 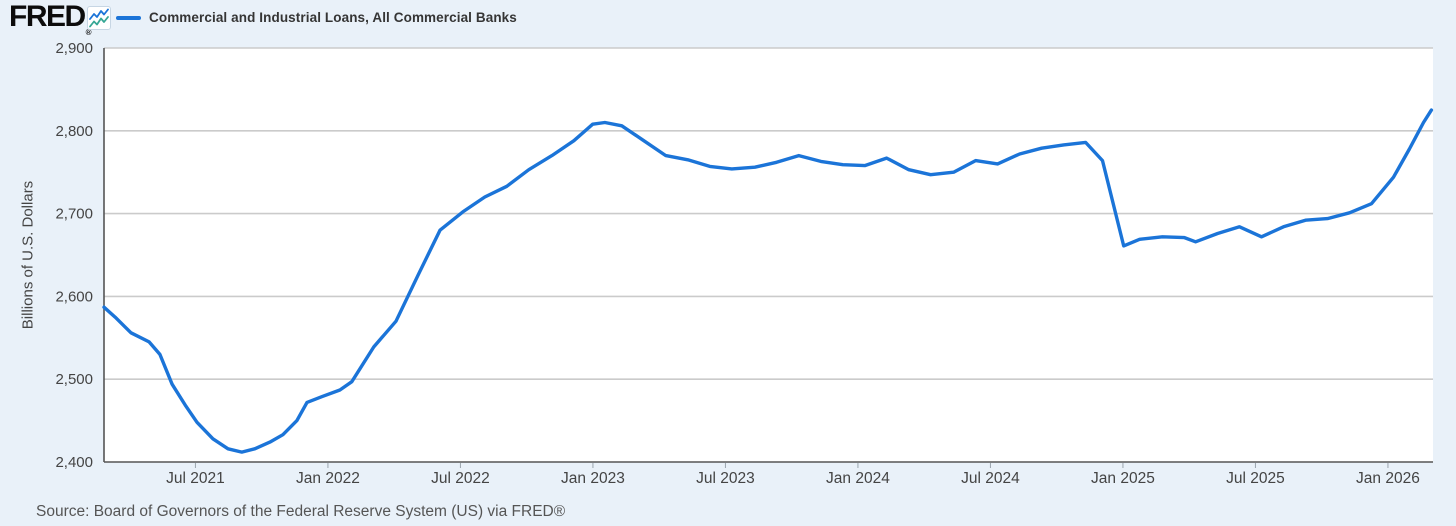 I want to click on x-tick-label: Jul 2024, so click(x=990, y=478).